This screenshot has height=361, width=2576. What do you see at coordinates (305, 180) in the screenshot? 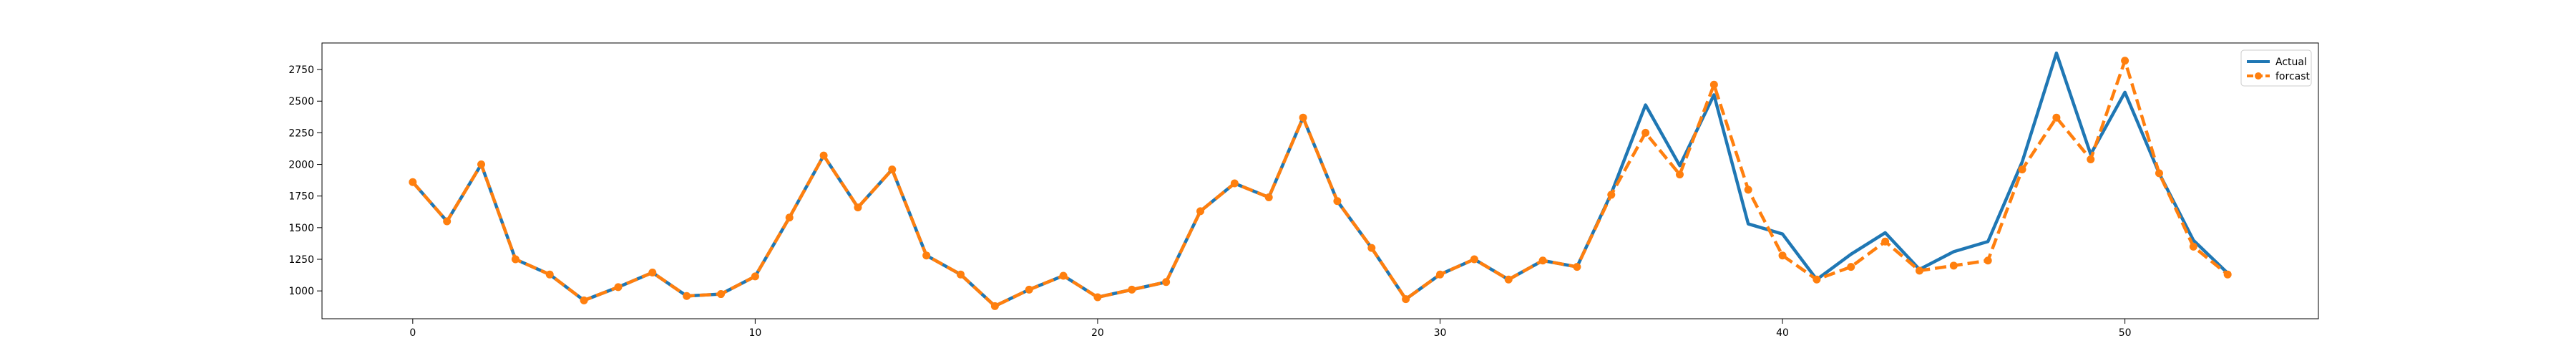
I see `y-axis: 1000 1250 1500 1750 2000 2250 2500 2750` at bounding box center [305, 180].